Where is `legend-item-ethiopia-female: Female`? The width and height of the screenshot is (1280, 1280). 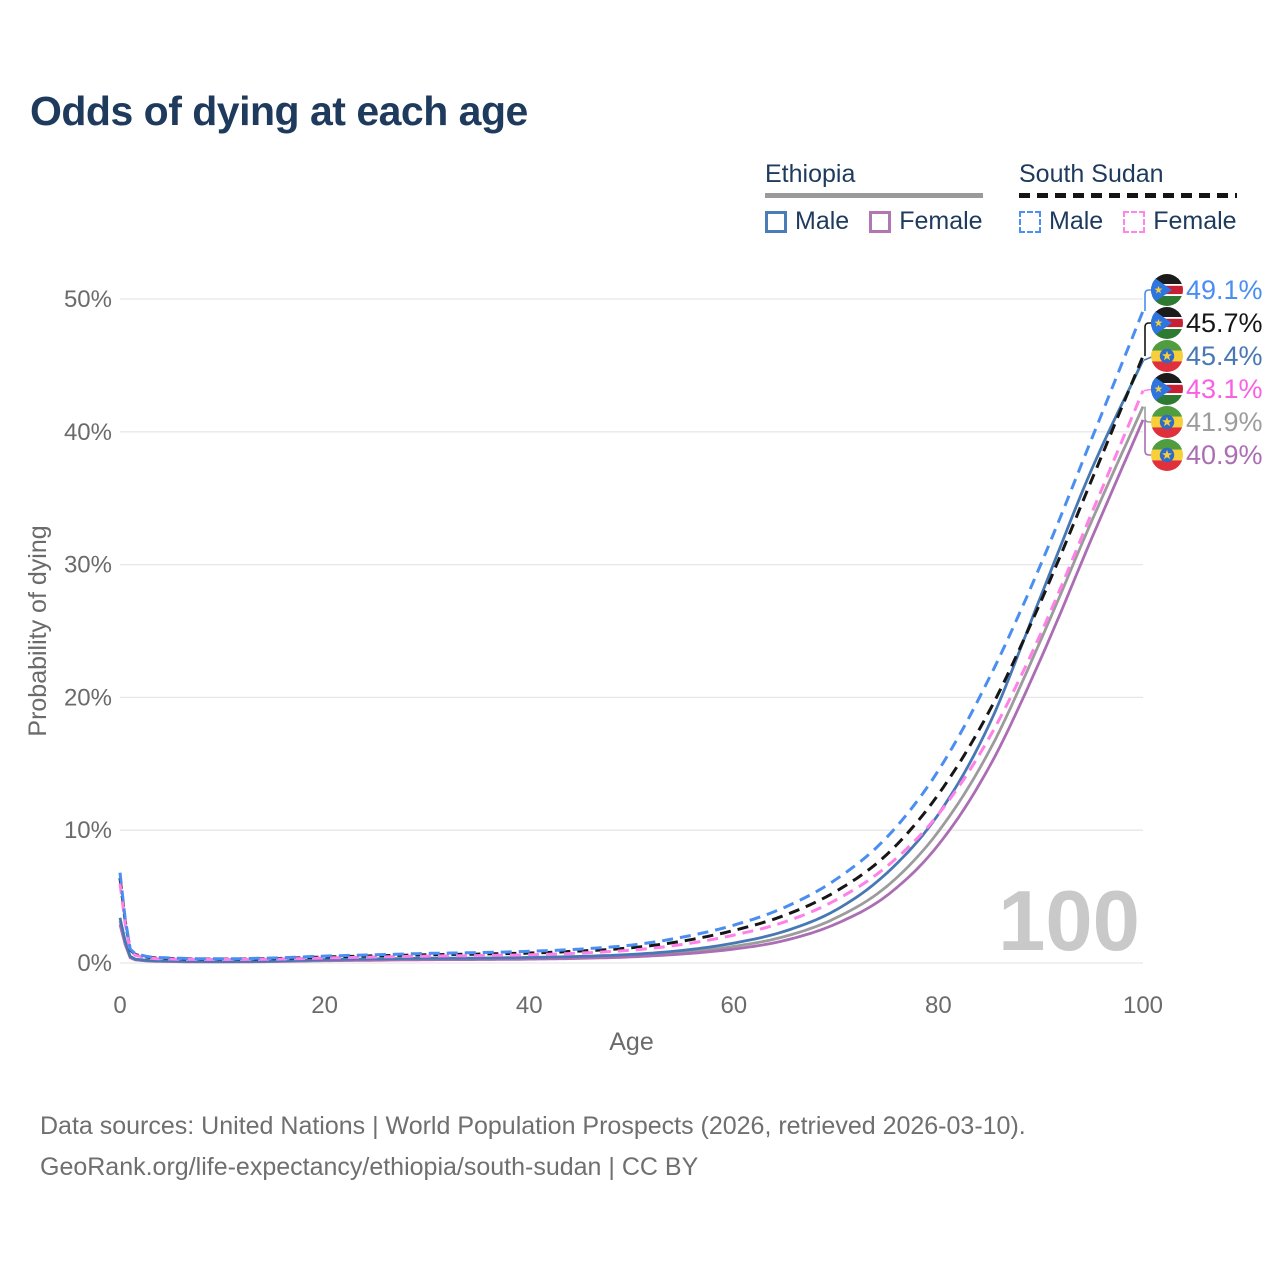
legend-item-ethiopia-female: Female is located at coordinates (926, 221).